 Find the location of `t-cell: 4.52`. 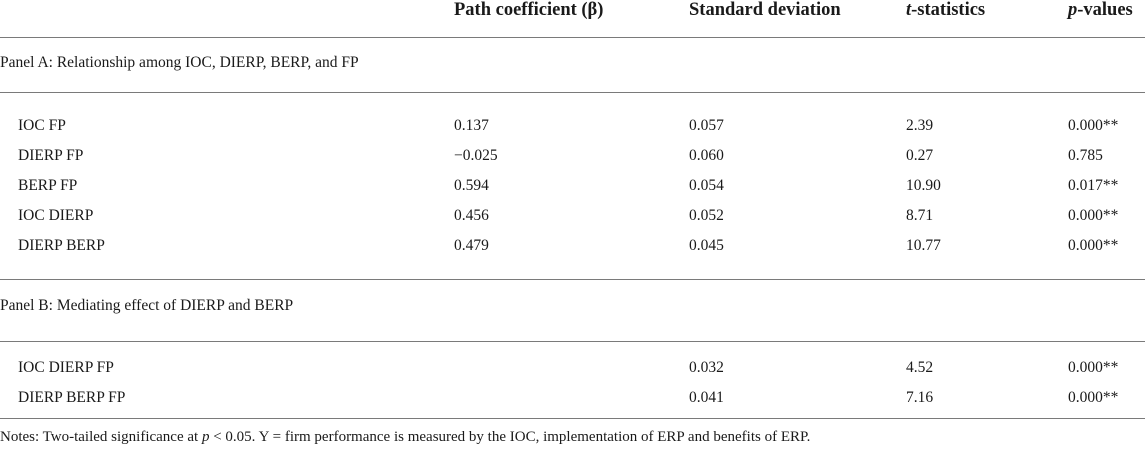

t-cell: 4.52 is located at coordinates (920, 367).